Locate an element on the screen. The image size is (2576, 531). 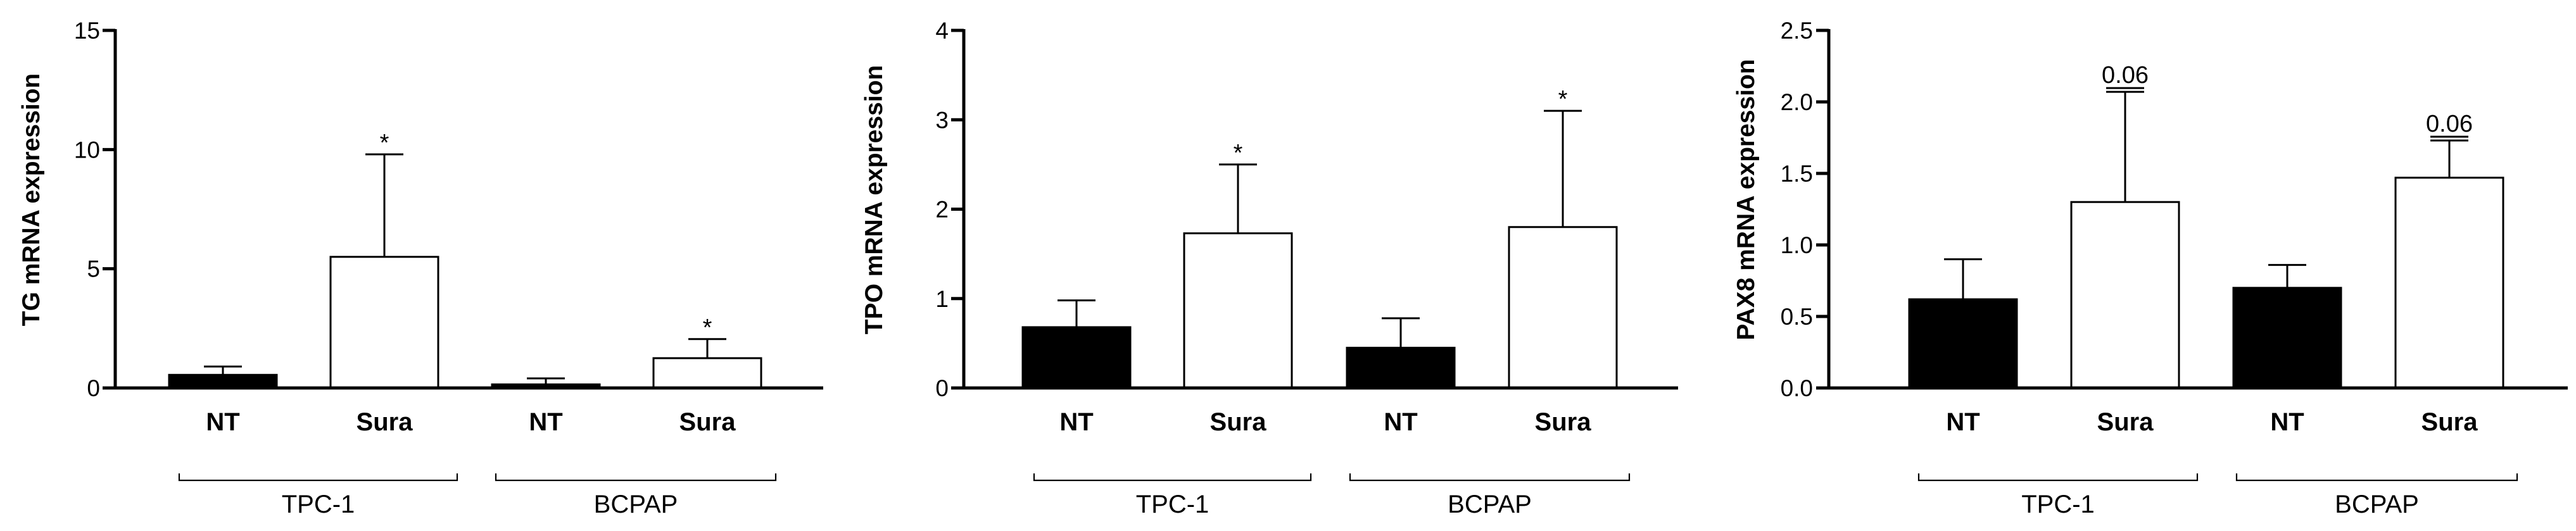
y-axis-title: TPO mRNA expression is located at coordinates (874, 200).